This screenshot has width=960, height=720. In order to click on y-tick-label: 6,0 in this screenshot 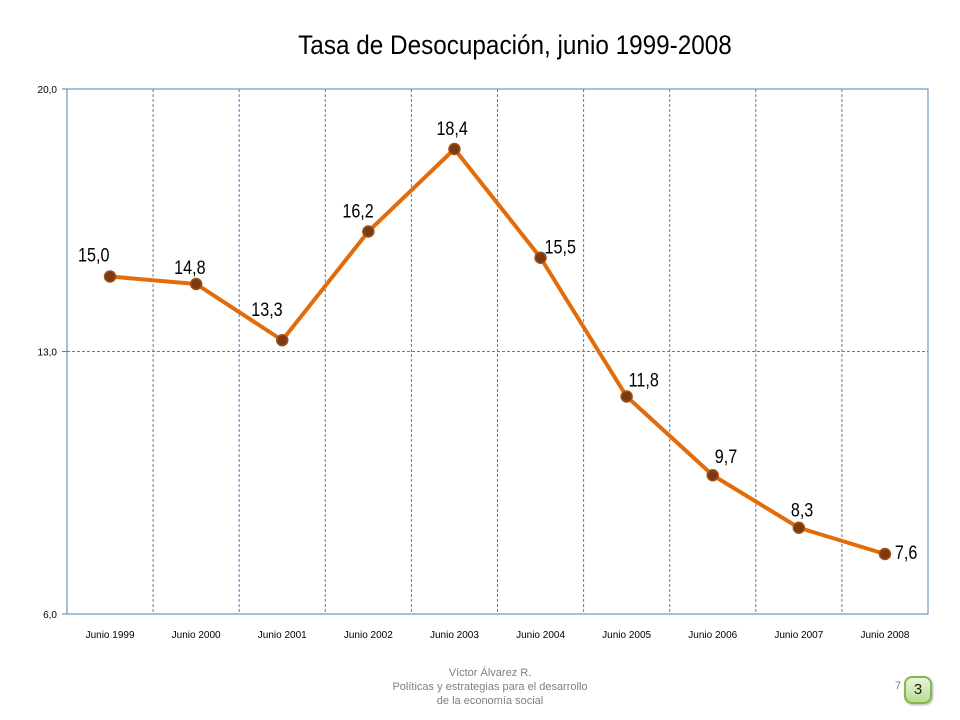, I will do `click(50, 615)`.